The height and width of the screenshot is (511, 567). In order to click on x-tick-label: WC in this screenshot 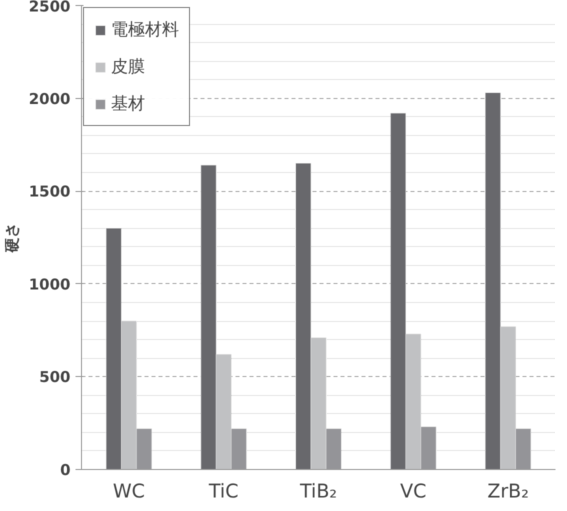, I will do `click(128, 491)`.